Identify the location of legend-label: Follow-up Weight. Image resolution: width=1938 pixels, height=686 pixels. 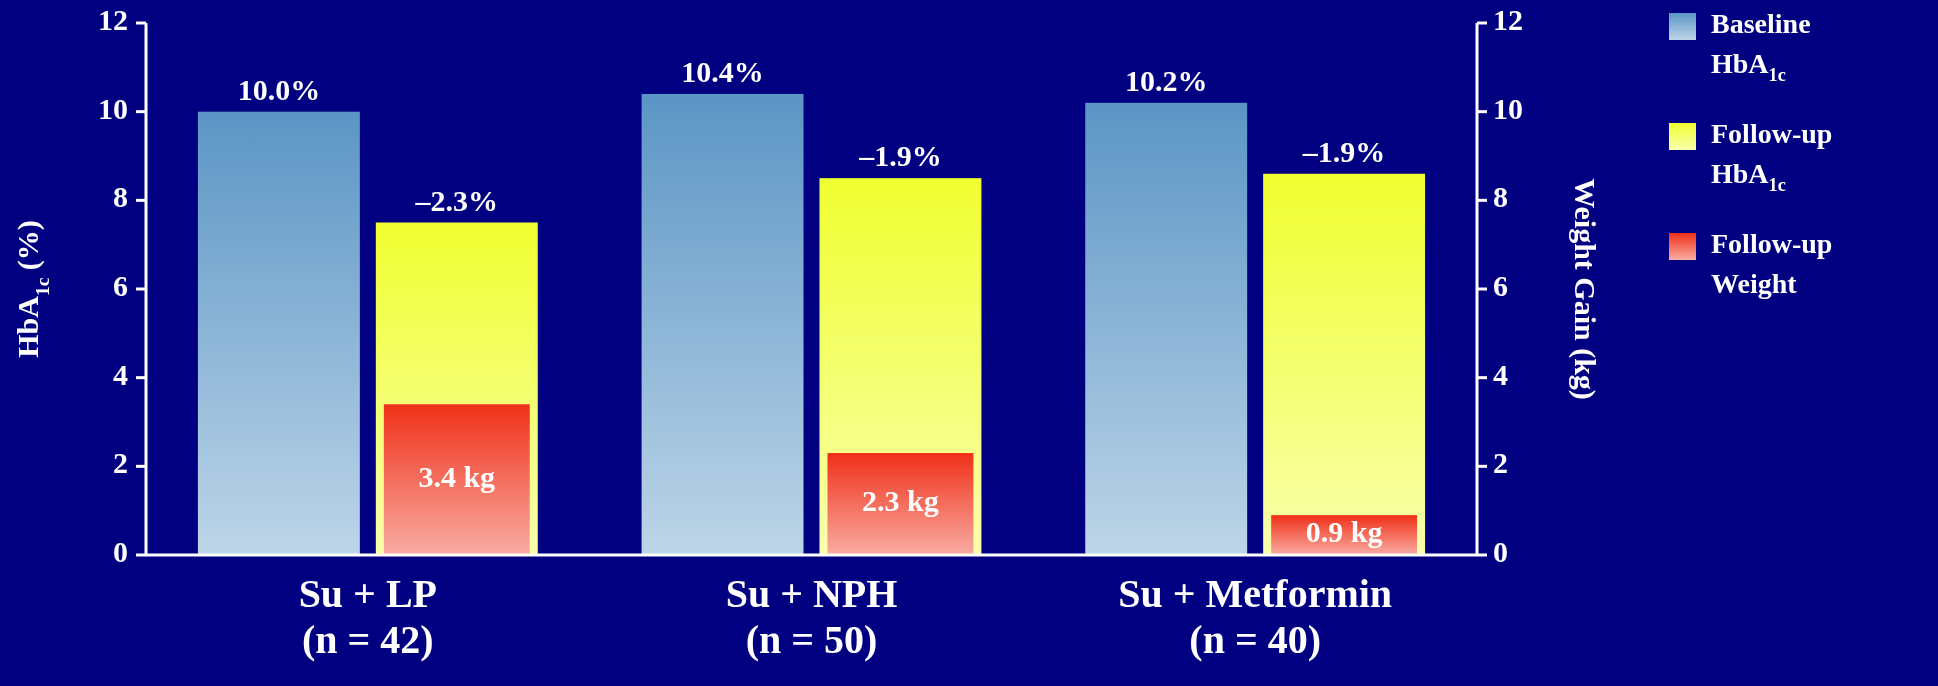
(1772, 264).